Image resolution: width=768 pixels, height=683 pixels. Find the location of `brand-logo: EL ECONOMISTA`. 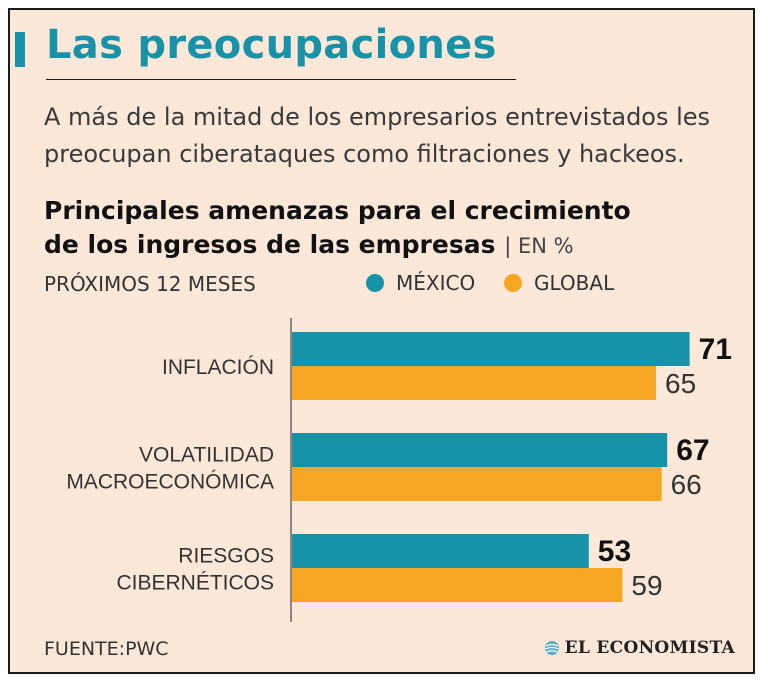

brand-logo: EL ECONOMISTA is located at coordinates (639, 648).